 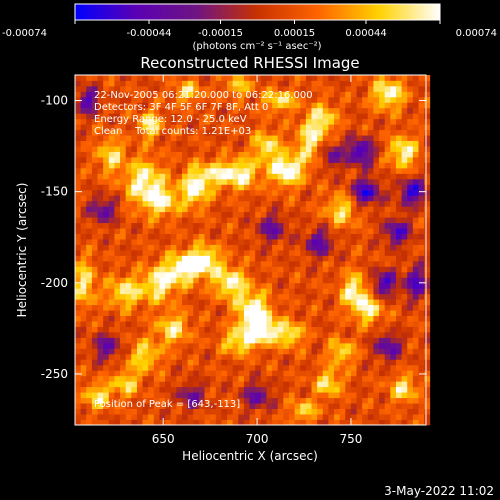 What do you see at coordinates (257, 439) in the screenshot?
I see `x-tick-label: 700` at bounding box center [257, 439].